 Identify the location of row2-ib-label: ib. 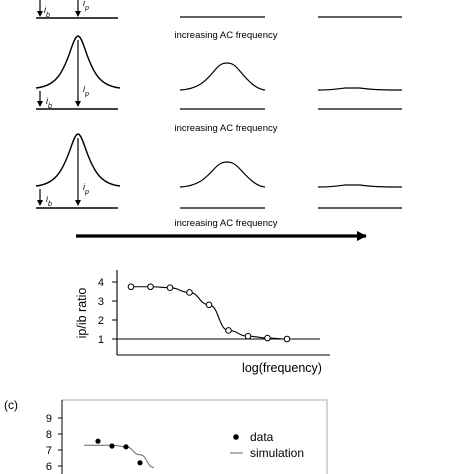
(49, 103).